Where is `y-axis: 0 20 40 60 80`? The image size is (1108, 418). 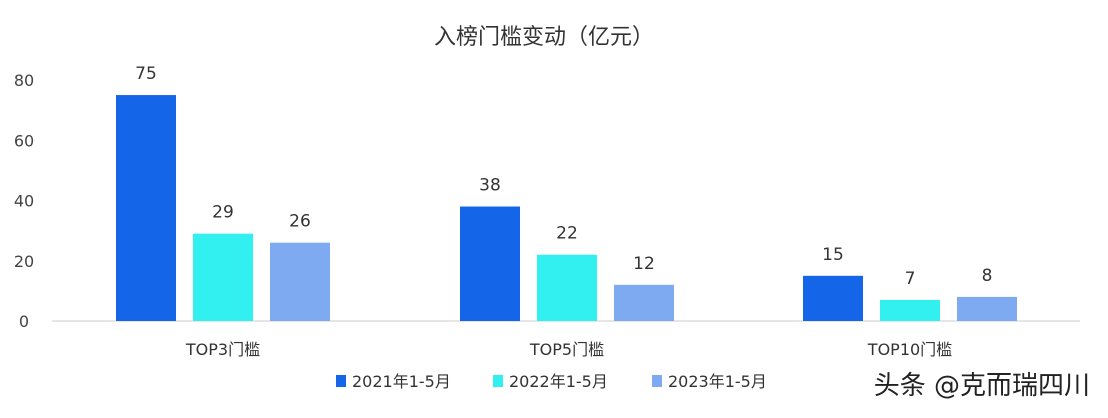 y-axis: 0 20 40 60 80 is located at coordinates (24, 201).